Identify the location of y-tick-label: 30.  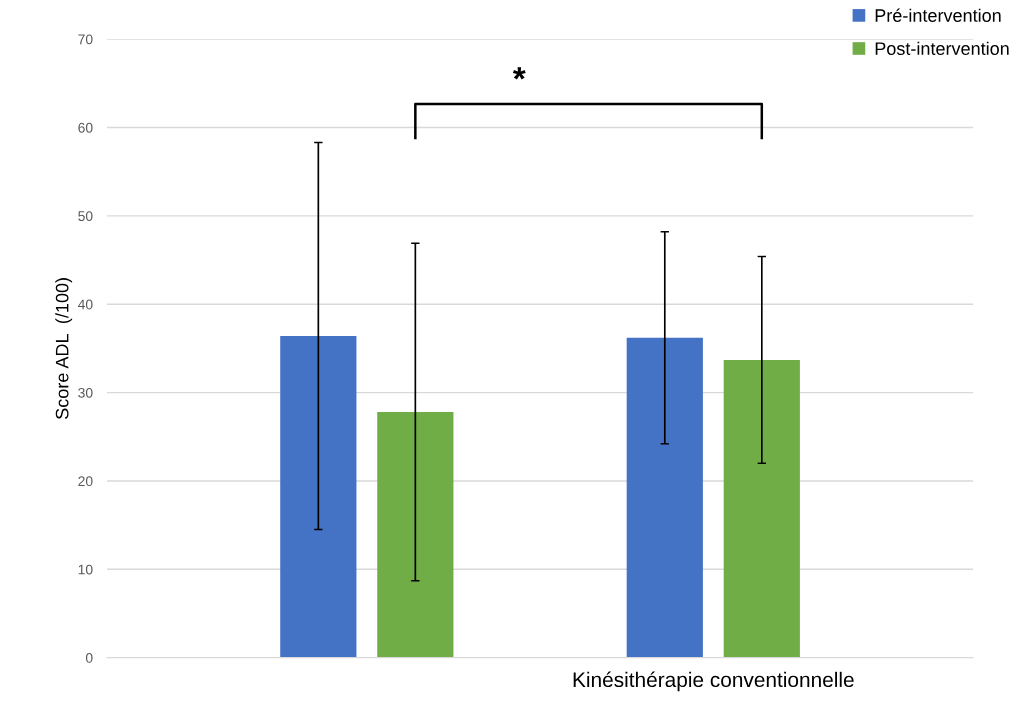
(85, 392).